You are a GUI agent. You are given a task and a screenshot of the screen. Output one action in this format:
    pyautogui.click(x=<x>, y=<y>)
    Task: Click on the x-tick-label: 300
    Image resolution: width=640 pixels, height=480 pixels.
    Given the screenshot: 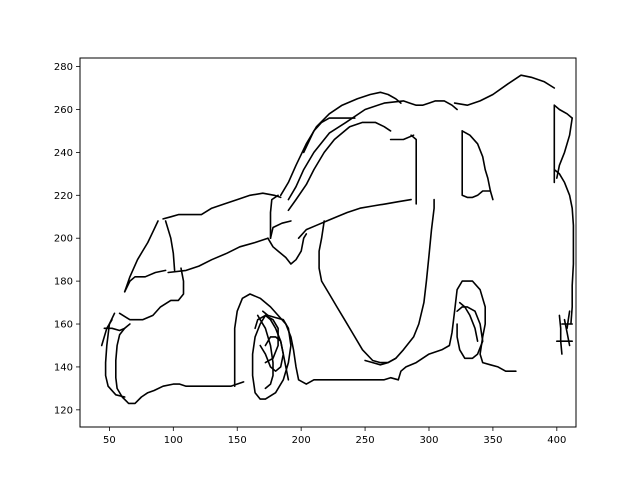 What is the action you would take?
    pyautogui.click(x=428, y=440)
    